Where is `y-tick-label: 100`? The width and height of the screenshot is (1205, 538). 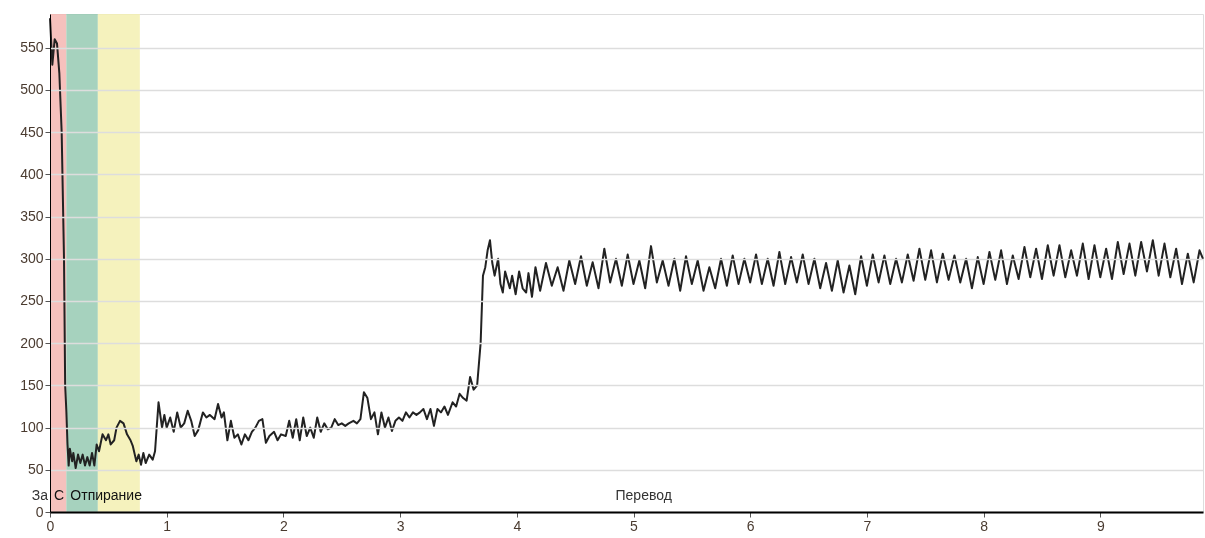 y-tick-label: 100 is located at coordinates (32, 427).